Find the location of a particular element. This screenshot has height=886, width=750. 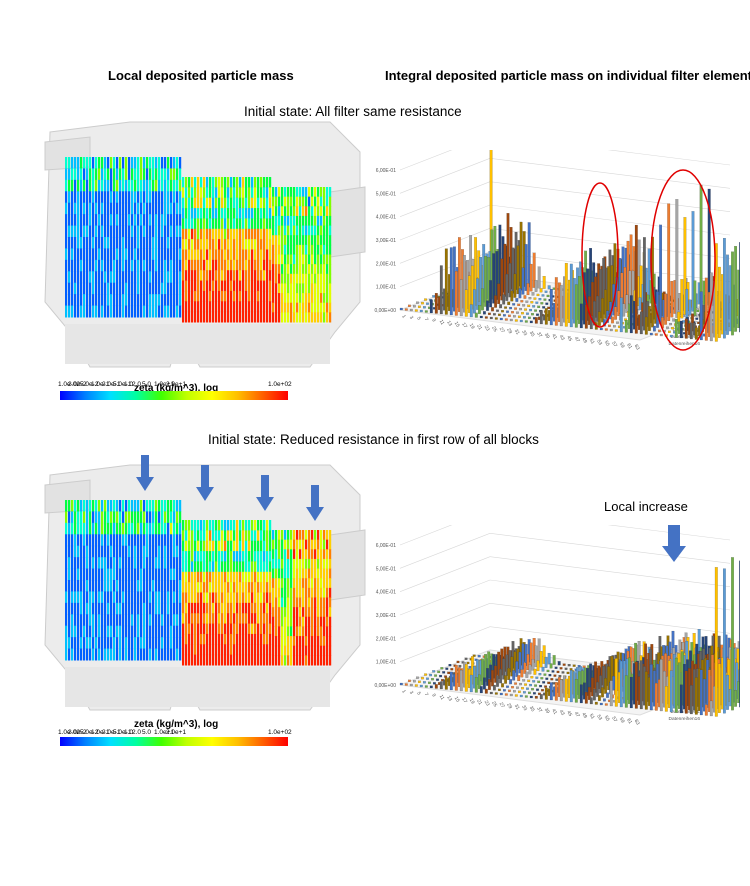

x-tick-label: 29 is located at coordinates (509, 331).